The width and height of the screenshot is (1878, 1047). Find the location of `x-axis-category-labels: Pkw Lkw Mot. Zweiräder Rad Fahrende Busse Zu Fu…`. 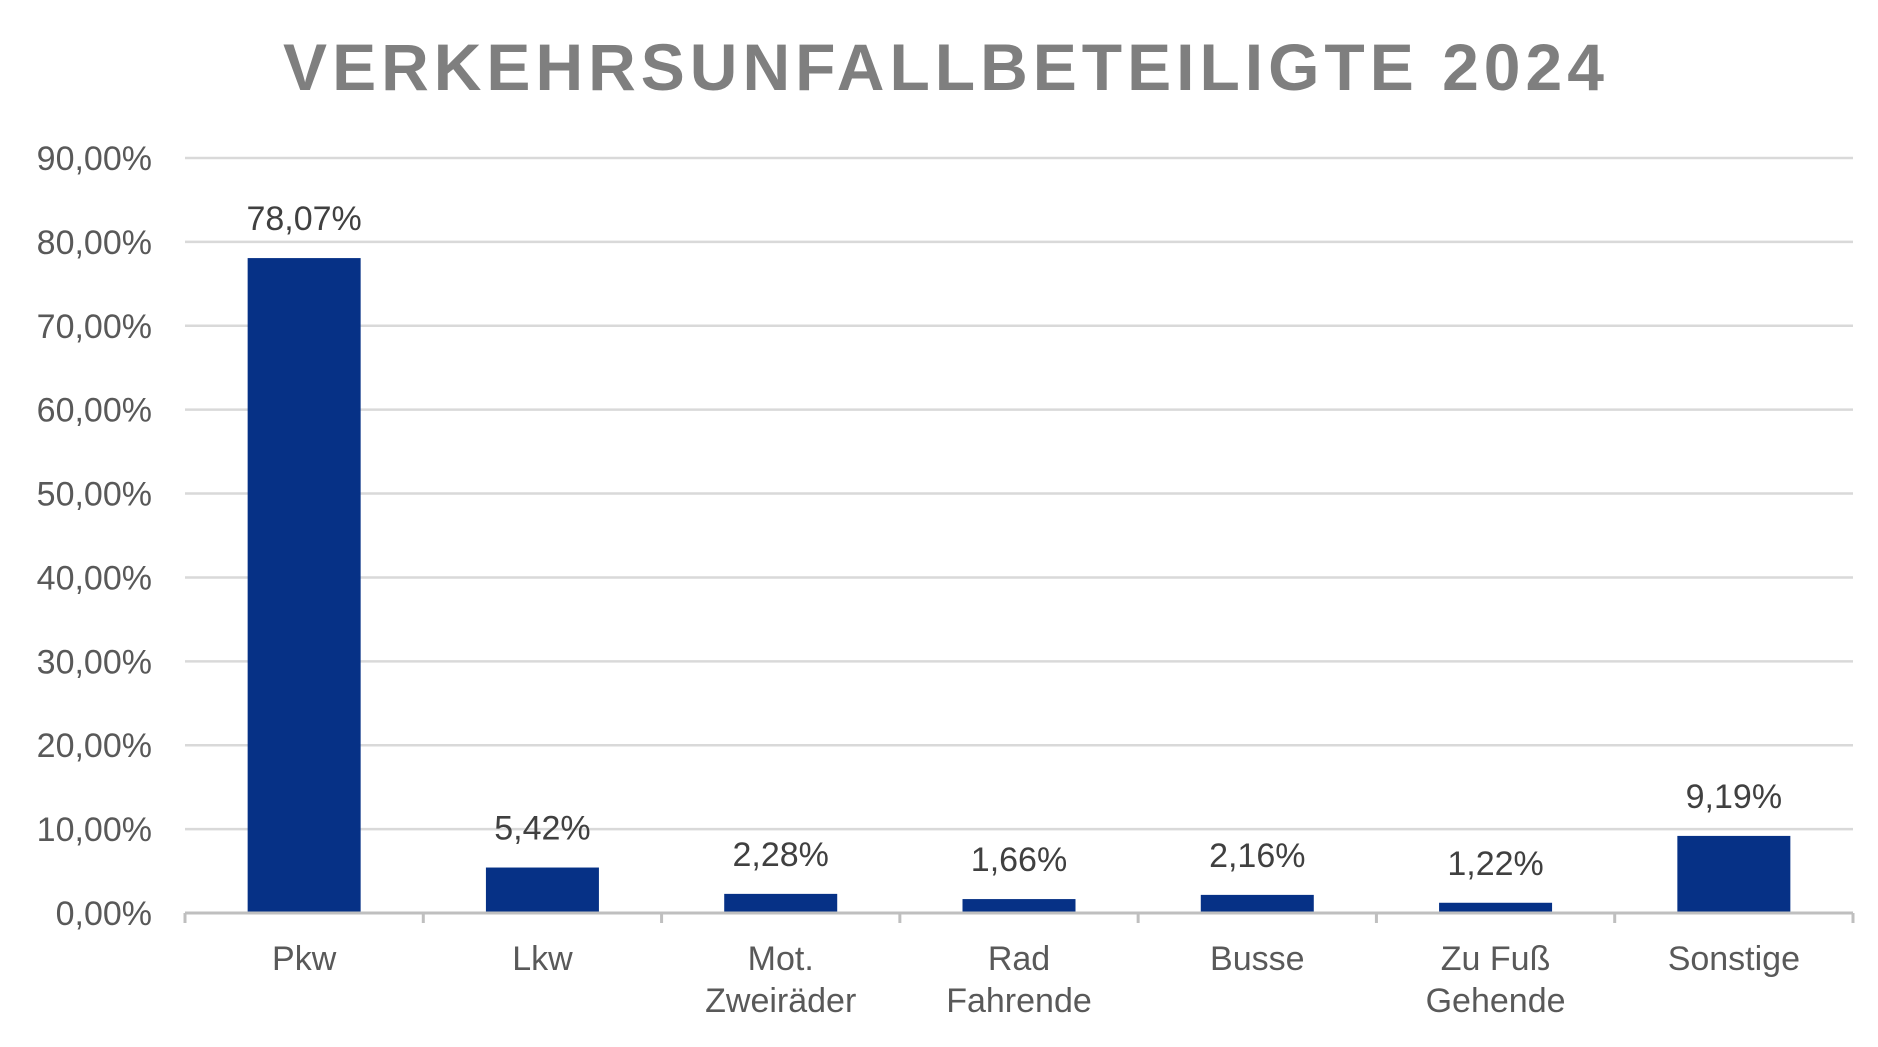

x-axis-category-labels: Pkw Lkw Mot. Zweiräder Rad Fahrende Busse Zu Fu… is located at coordinates (1036, 980).